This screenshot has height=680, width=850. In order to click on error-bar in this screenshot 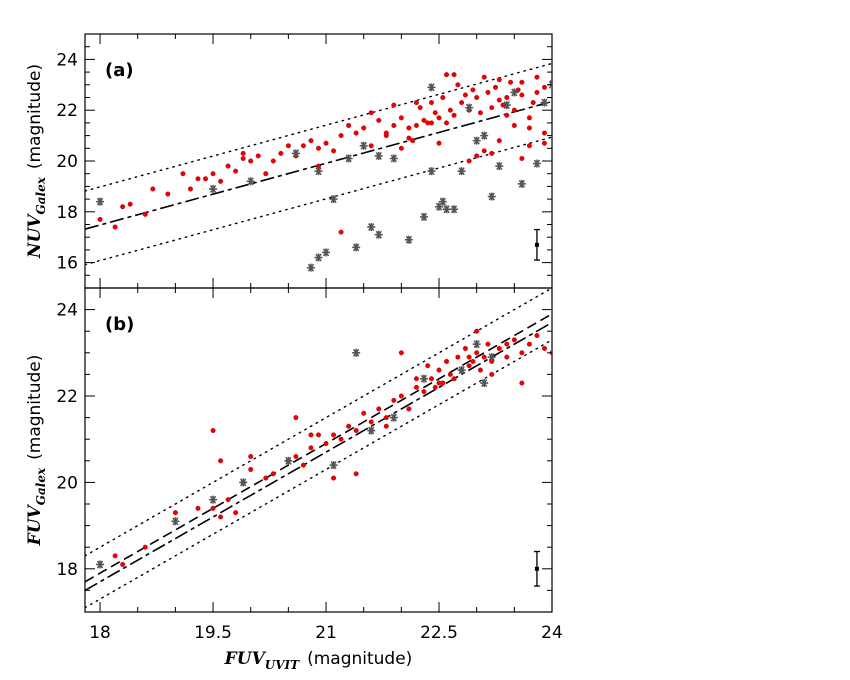, I will do `click(536, 244)`.